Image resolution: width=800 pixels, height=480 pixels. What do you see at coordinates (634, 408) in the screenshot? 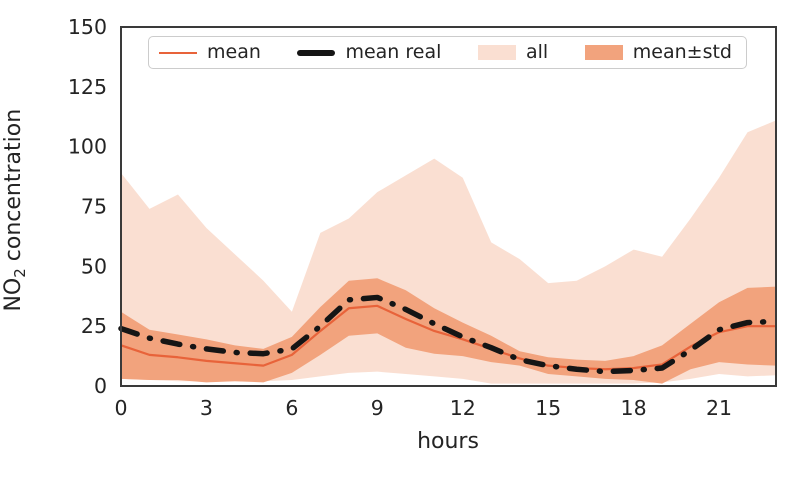
I see `x-tick-label: 18` at bounding box center [634, 408].